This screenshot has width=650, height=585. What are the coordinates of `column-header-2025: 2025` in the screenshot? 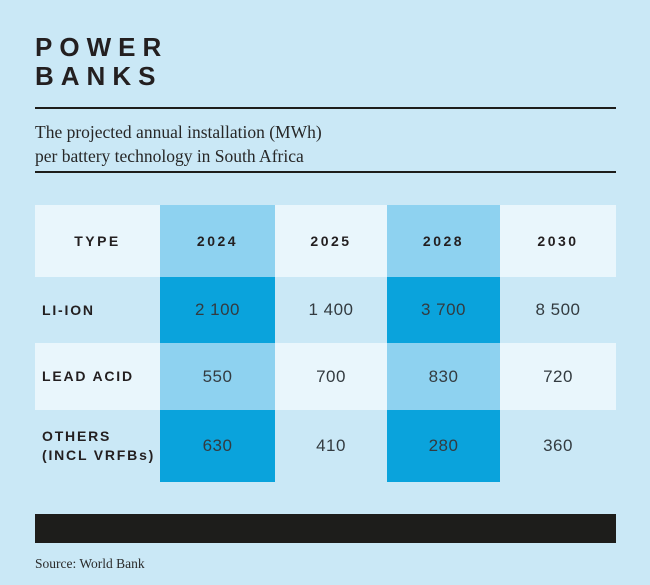 It's located at (331, 241).